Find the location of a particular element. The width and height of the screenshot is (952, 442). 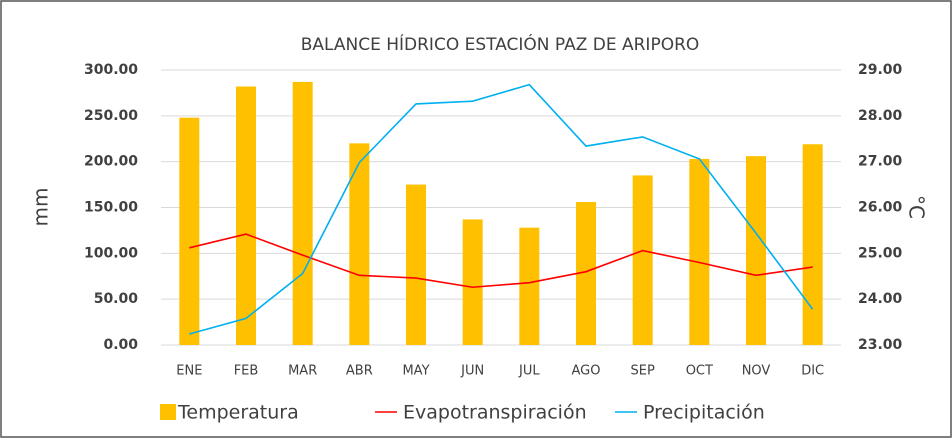

y-tick-label: 0.00 is located at coordinates (120, 345).